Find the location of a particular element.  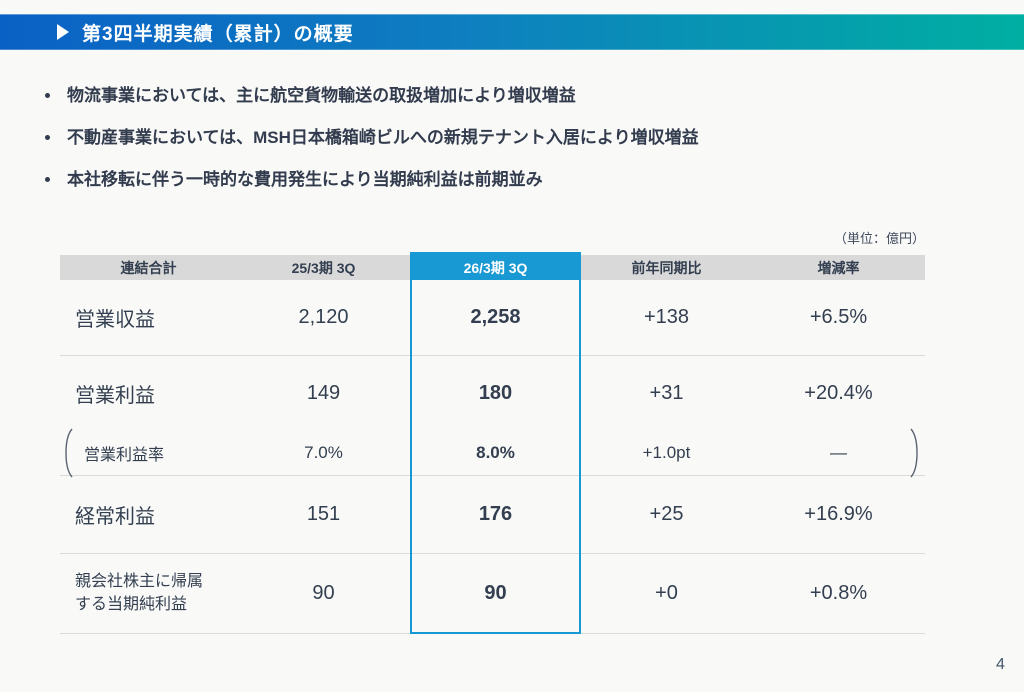

triangle-marker-icon is located at coordinates (63, 32).